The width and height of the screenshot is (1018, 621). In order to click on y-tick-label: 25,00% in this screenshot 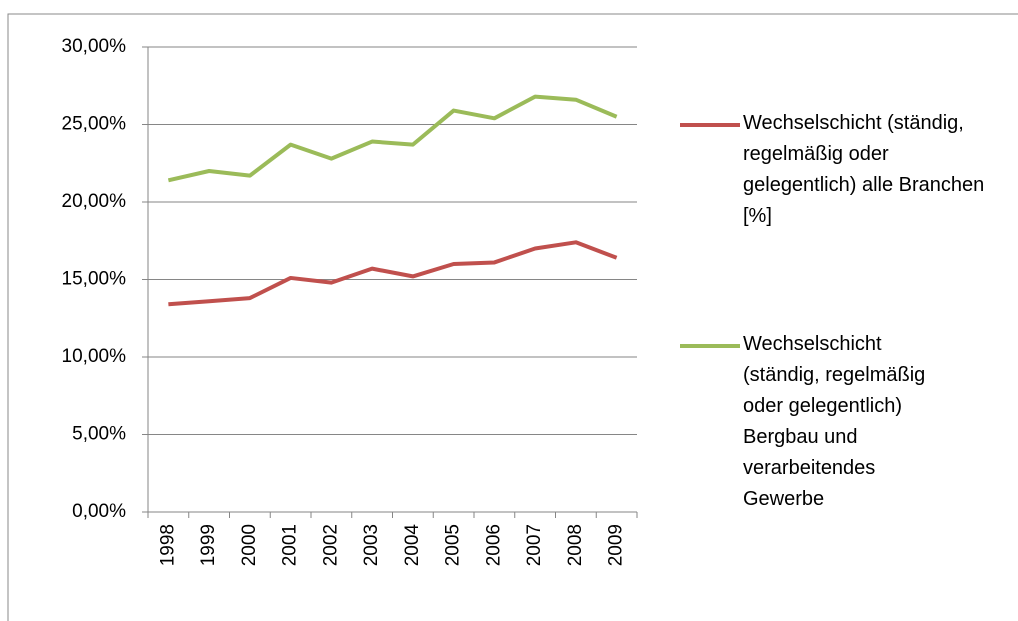, I will do `click(94, 124)`.